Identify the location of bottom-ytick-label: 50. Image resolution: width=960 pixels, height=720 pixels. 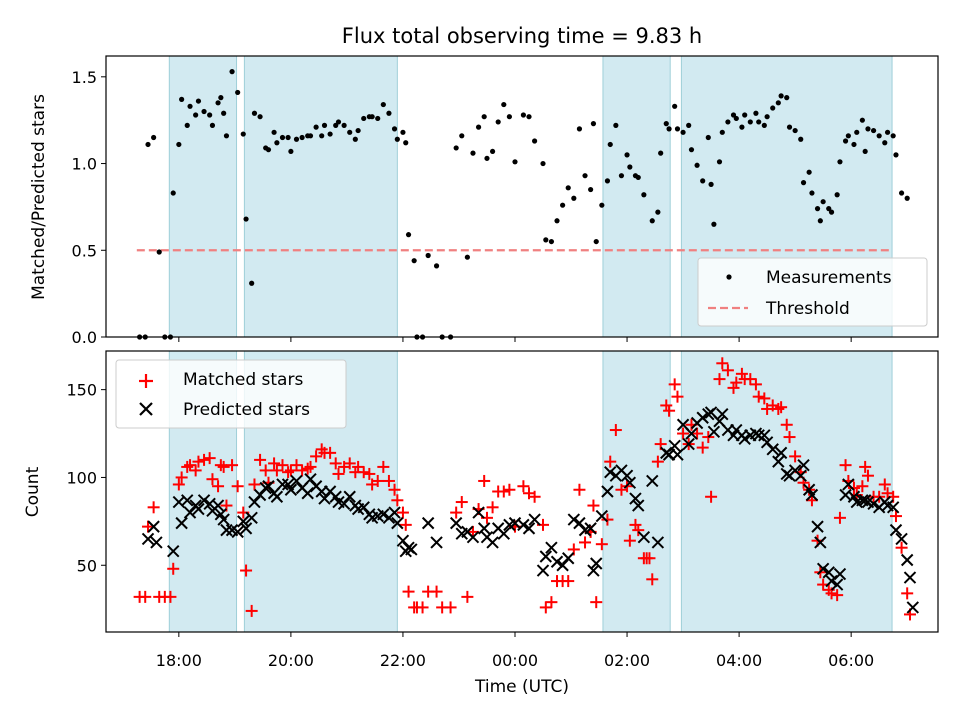
(87, 565).